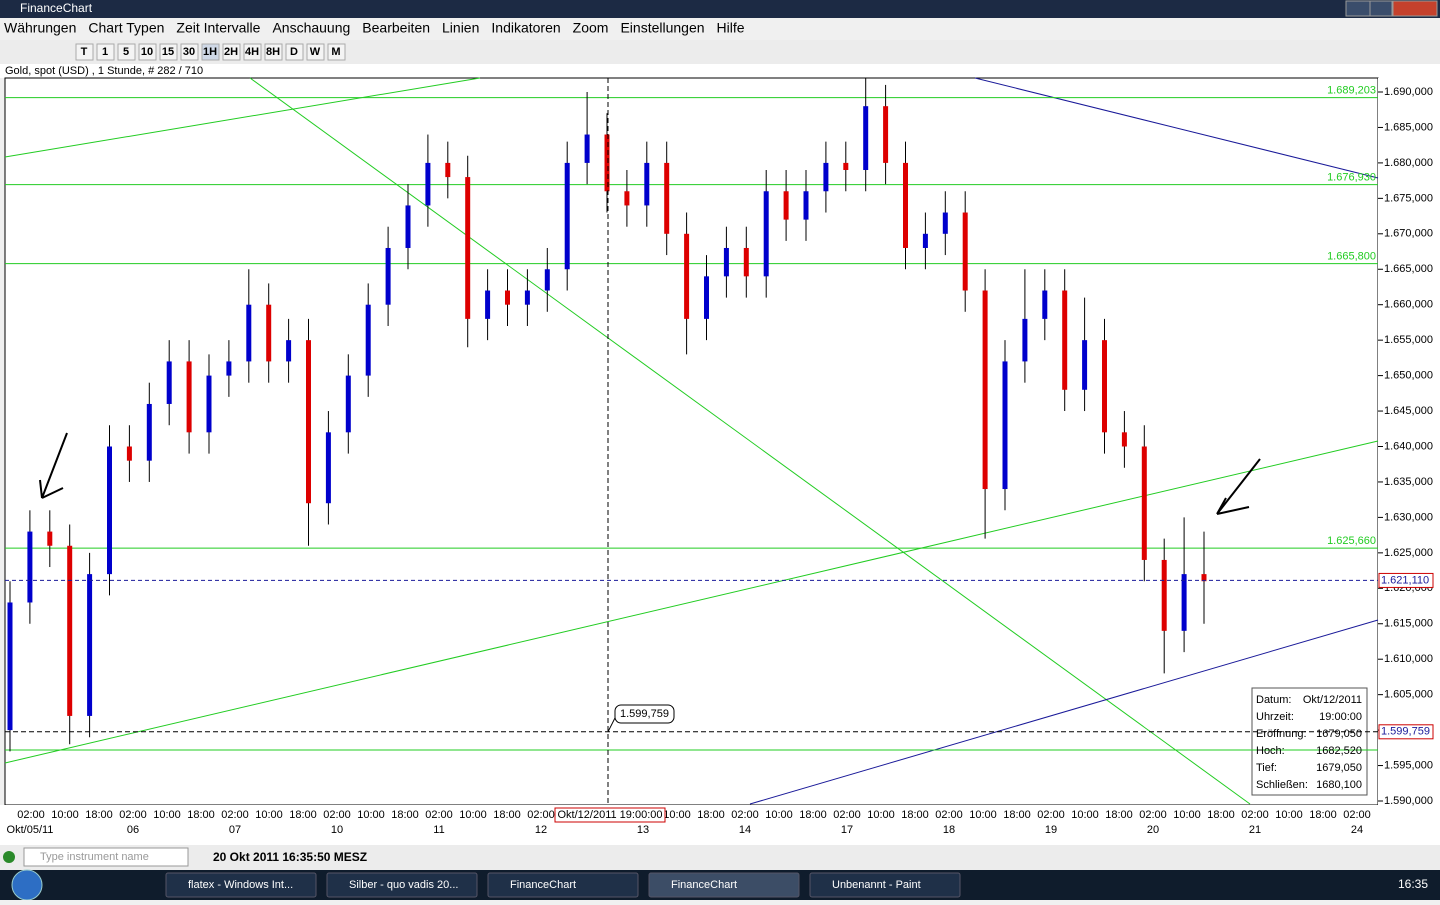 The width and height of the screenshot is (1440, 905). I want to click on y-tick-label: 1.630,000, so click(1408, 517).